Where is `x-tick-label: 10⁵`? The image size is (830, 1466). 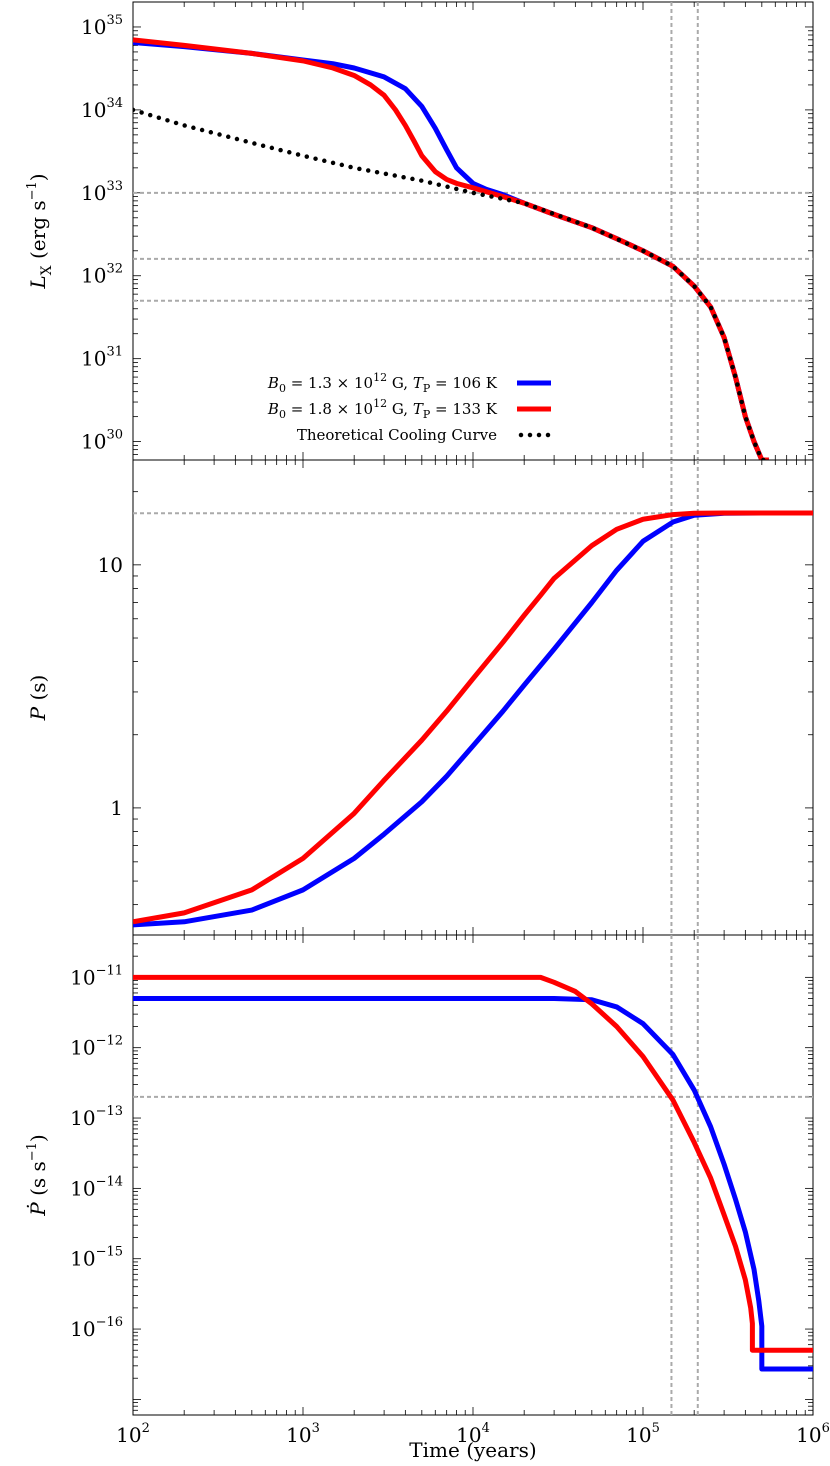 x-tick-label: 10⁵ is located at coordinates (643, 1434).